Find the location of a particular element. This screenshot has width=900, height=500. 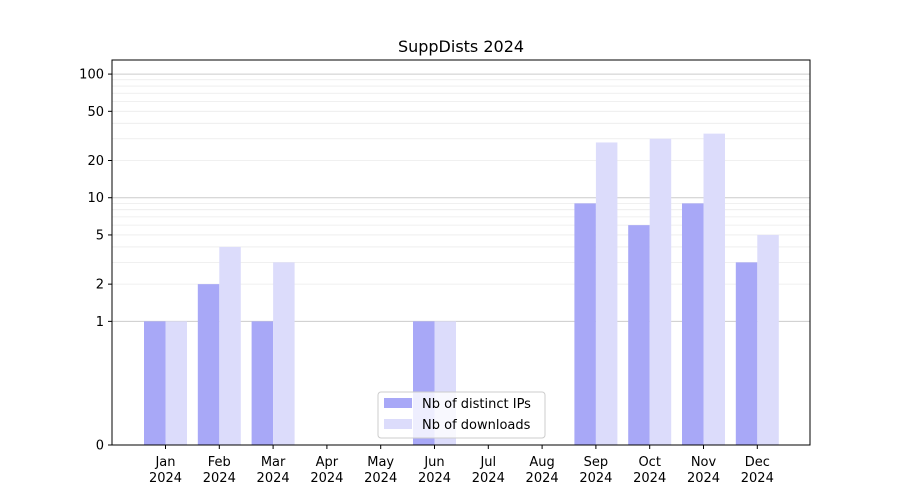

x-tick-label-month: Jul is located at coordinates (487, 462).